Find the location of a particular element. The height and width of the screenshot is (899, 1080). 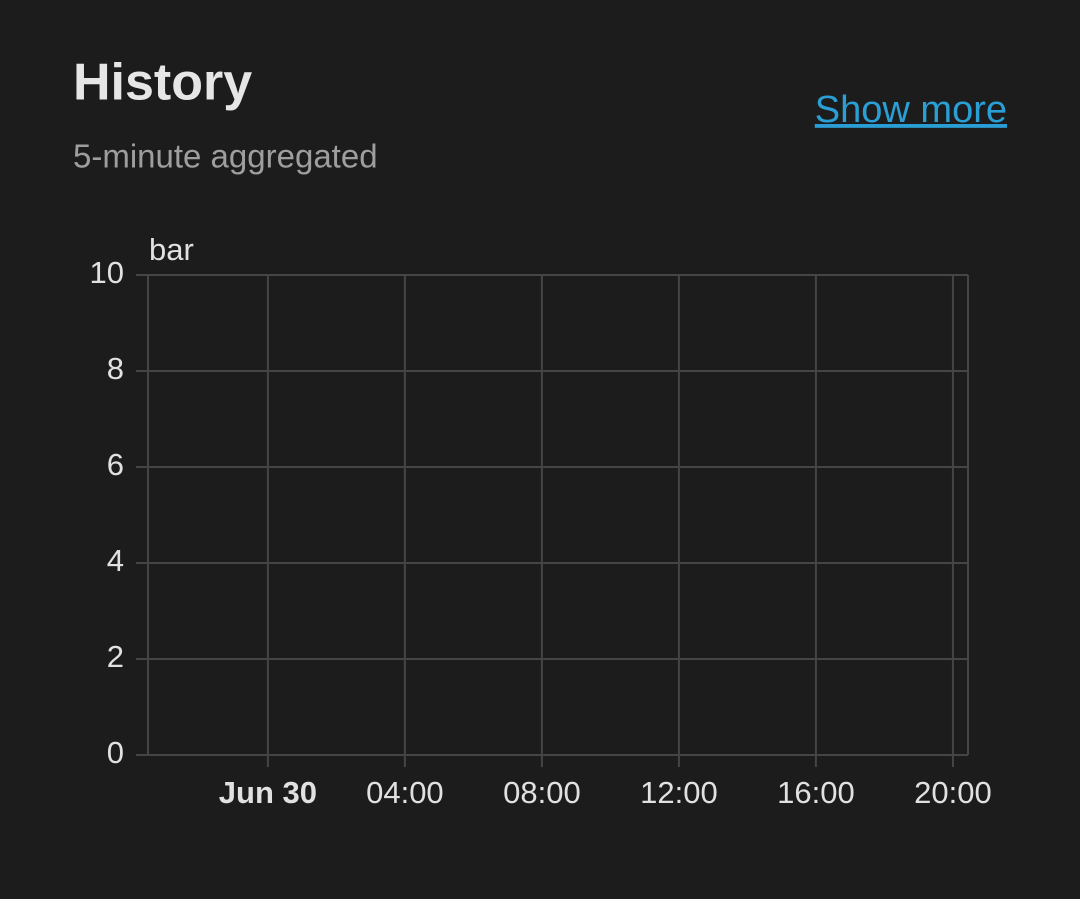

y-tick-label: 10 is located at coordinates (107, 272).